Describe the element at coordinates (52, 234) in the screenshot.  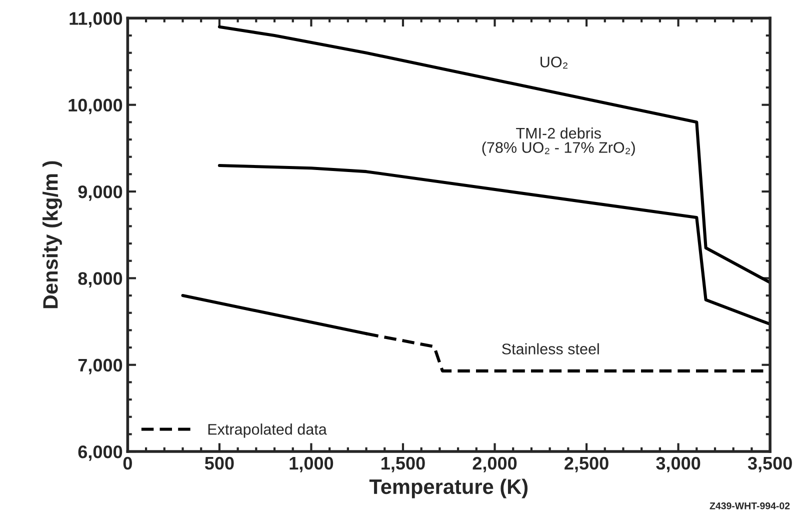
I see `y-axis-title: Density (kg/m )` at that location.